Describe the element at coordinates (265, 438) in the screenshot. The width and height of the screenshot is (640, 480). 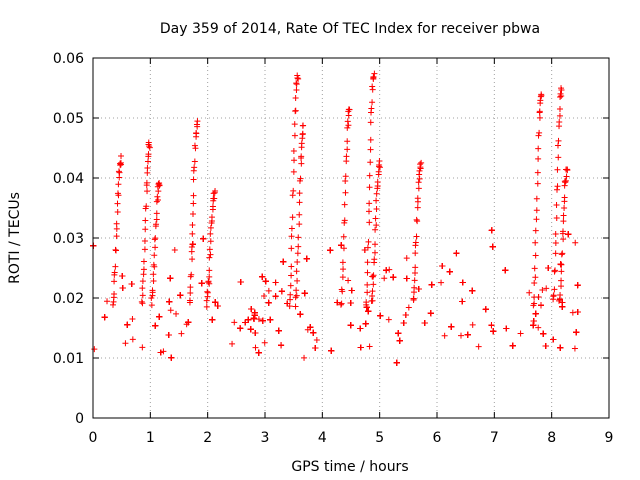
I see `x-tick-label: 3` at that location.